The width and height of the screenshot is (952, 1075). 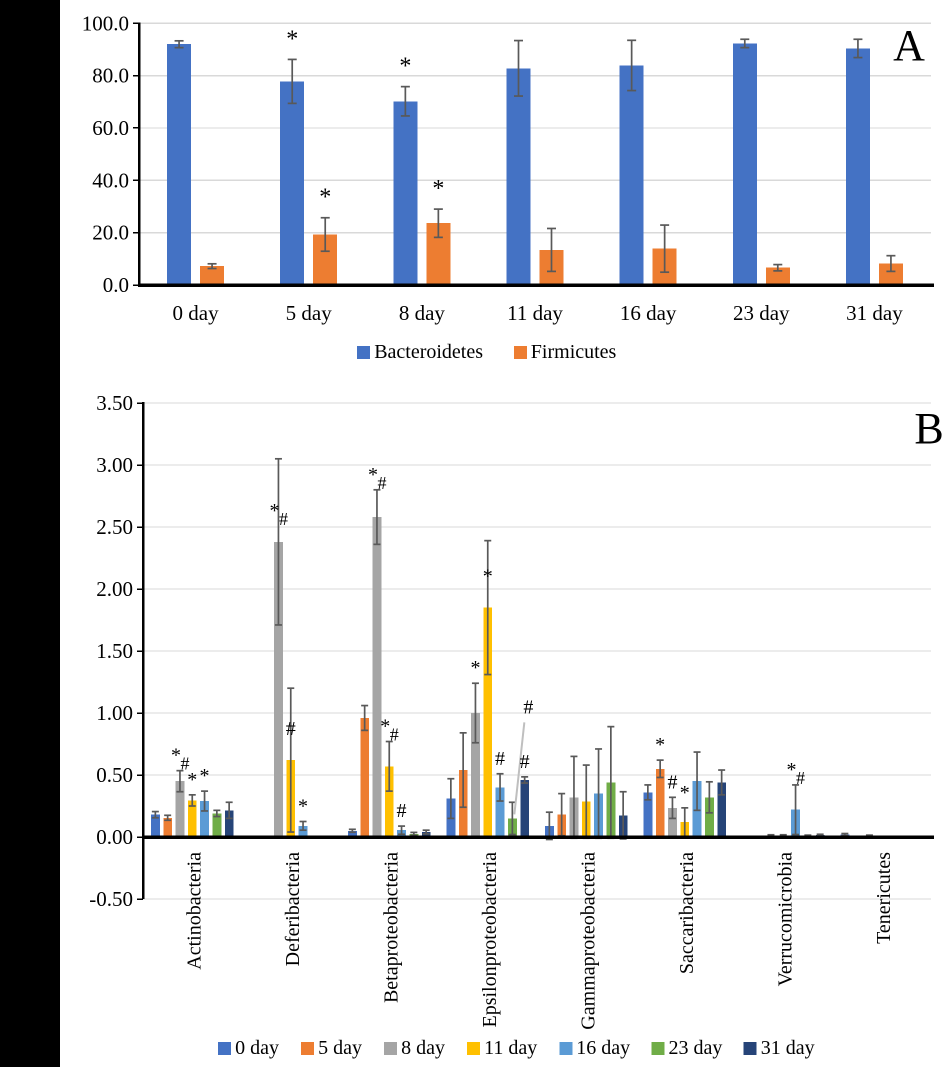 I want to click on x-category-label: 8 day, so click(x=422, y=313).